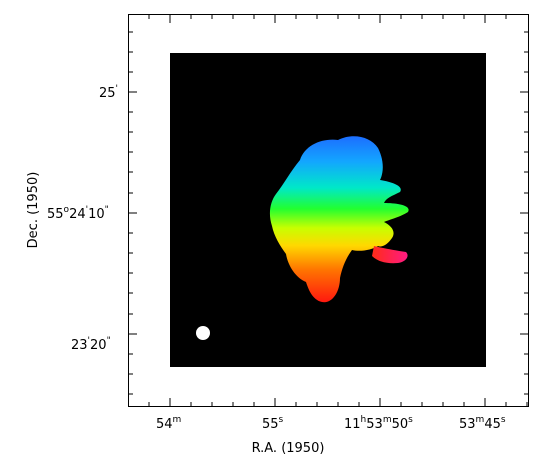 This screenshot has width=538, height=467. What do you see at coordinates (78, 213) in the screenshot?
I see `y-tick-label-55-24-10: 55o24'10"` at bounding box center [78, 213].